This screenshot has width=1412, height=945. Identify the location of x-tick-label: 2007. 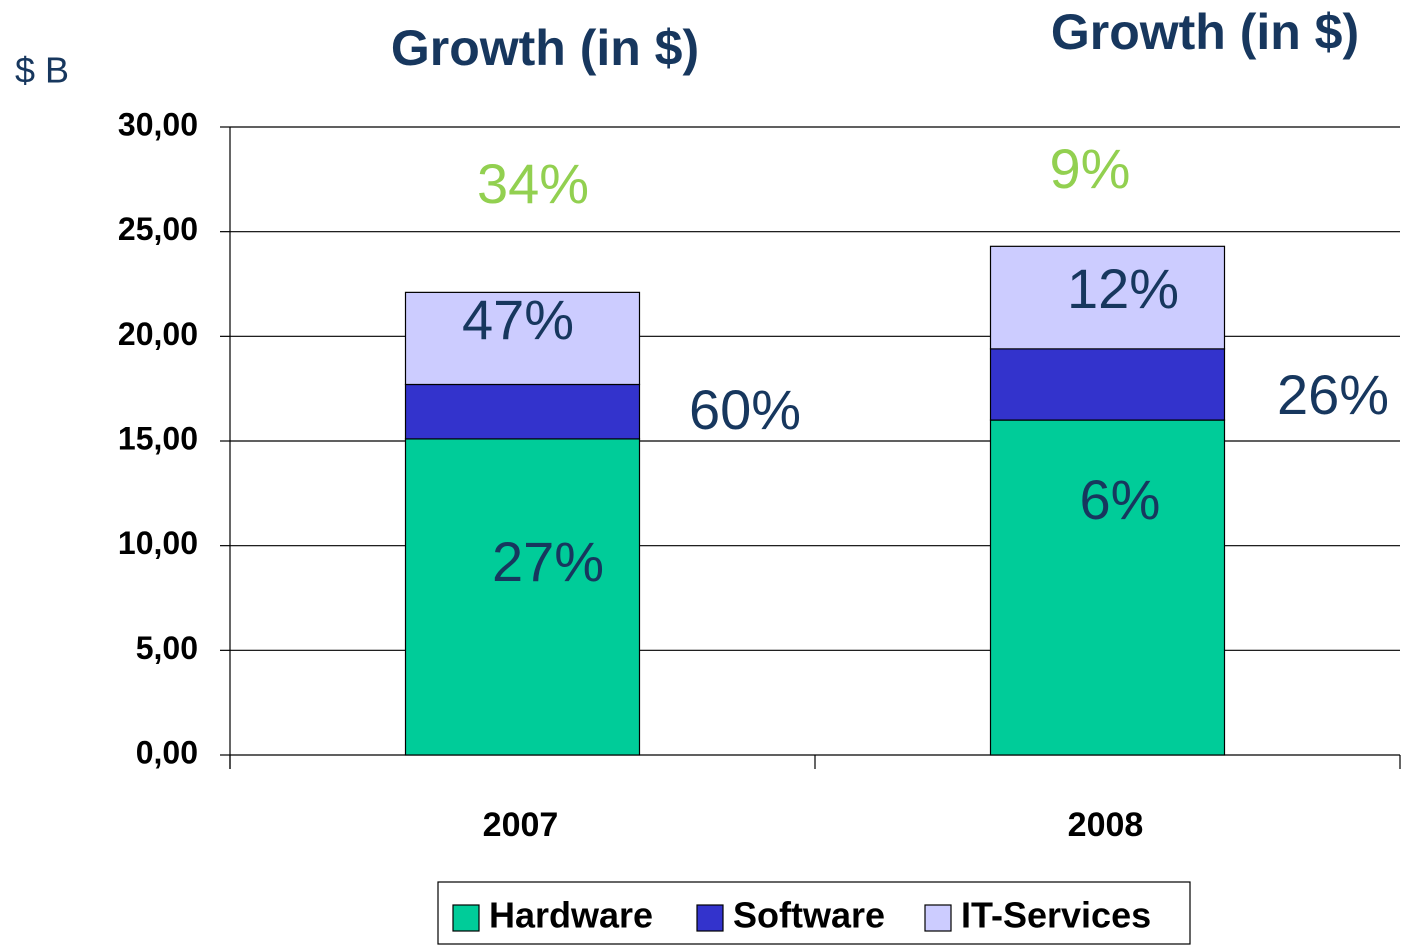
(521, 825).